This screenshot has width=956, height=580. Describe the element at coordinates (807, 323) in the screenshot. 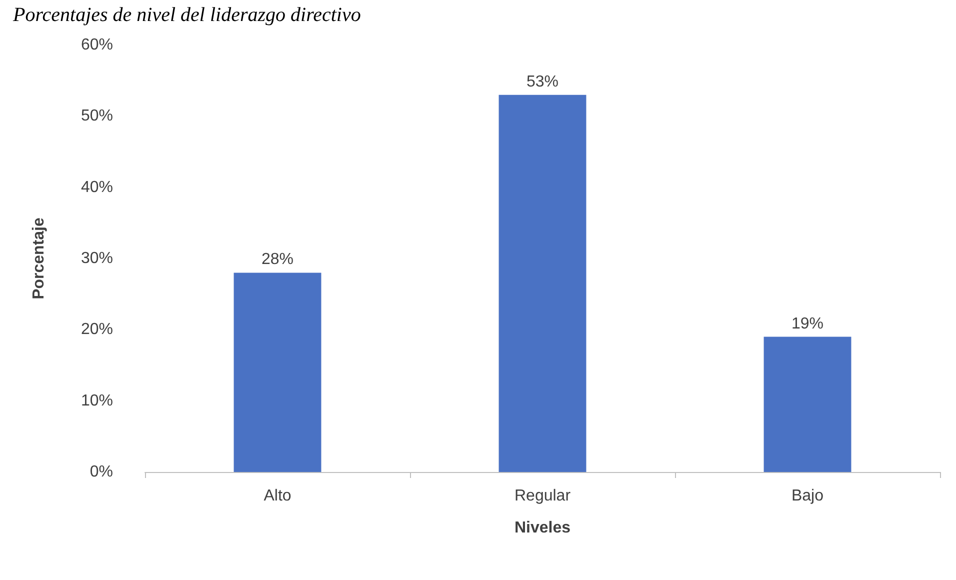

I see `data-label: 19%` at that location.